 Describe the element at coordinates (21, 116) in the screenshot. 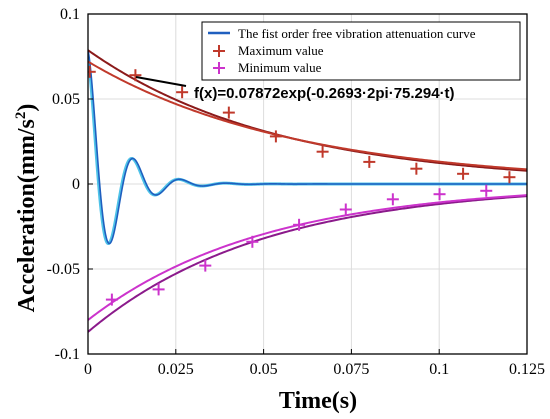

I see `y-axis-title-sup: 2` at that location.